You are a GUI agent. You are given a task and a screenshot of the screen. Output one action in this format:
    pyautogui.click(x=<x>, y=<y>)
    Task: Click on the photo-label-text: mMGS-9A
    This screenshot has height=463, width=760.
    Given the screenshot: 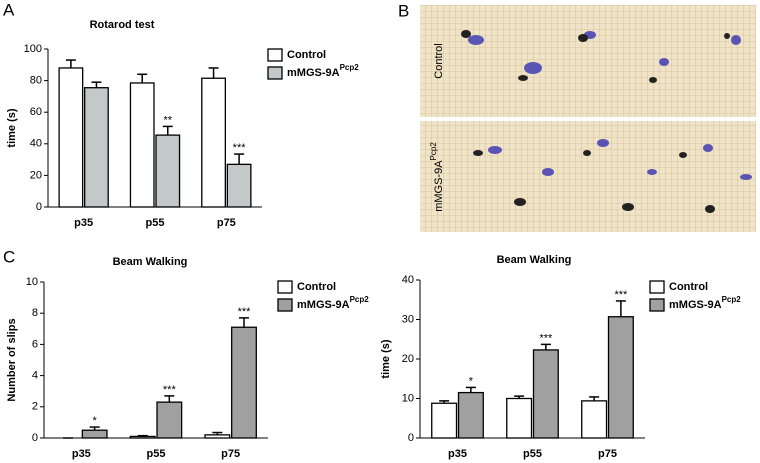 What is the action you would take?
    pyautogui.click(x=439, y=186)
    